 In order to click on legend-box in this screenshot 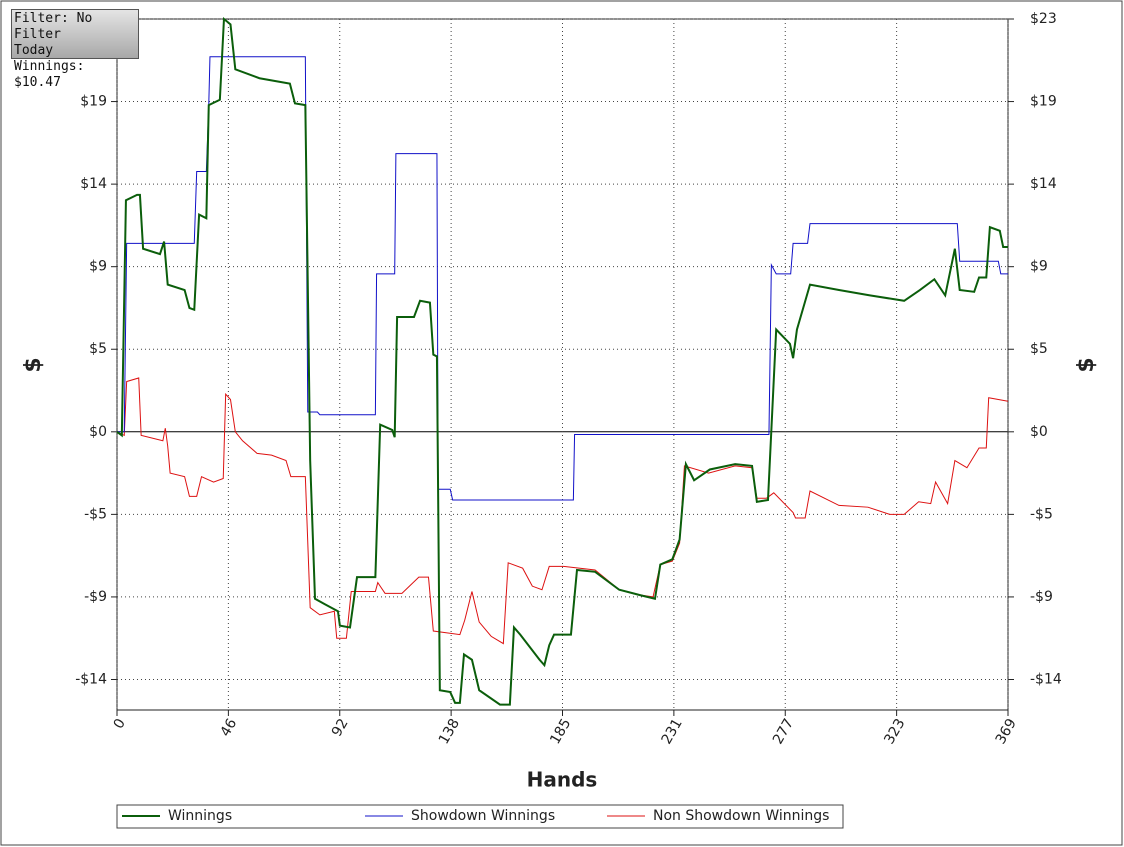, I will do `click(480, 816)`.